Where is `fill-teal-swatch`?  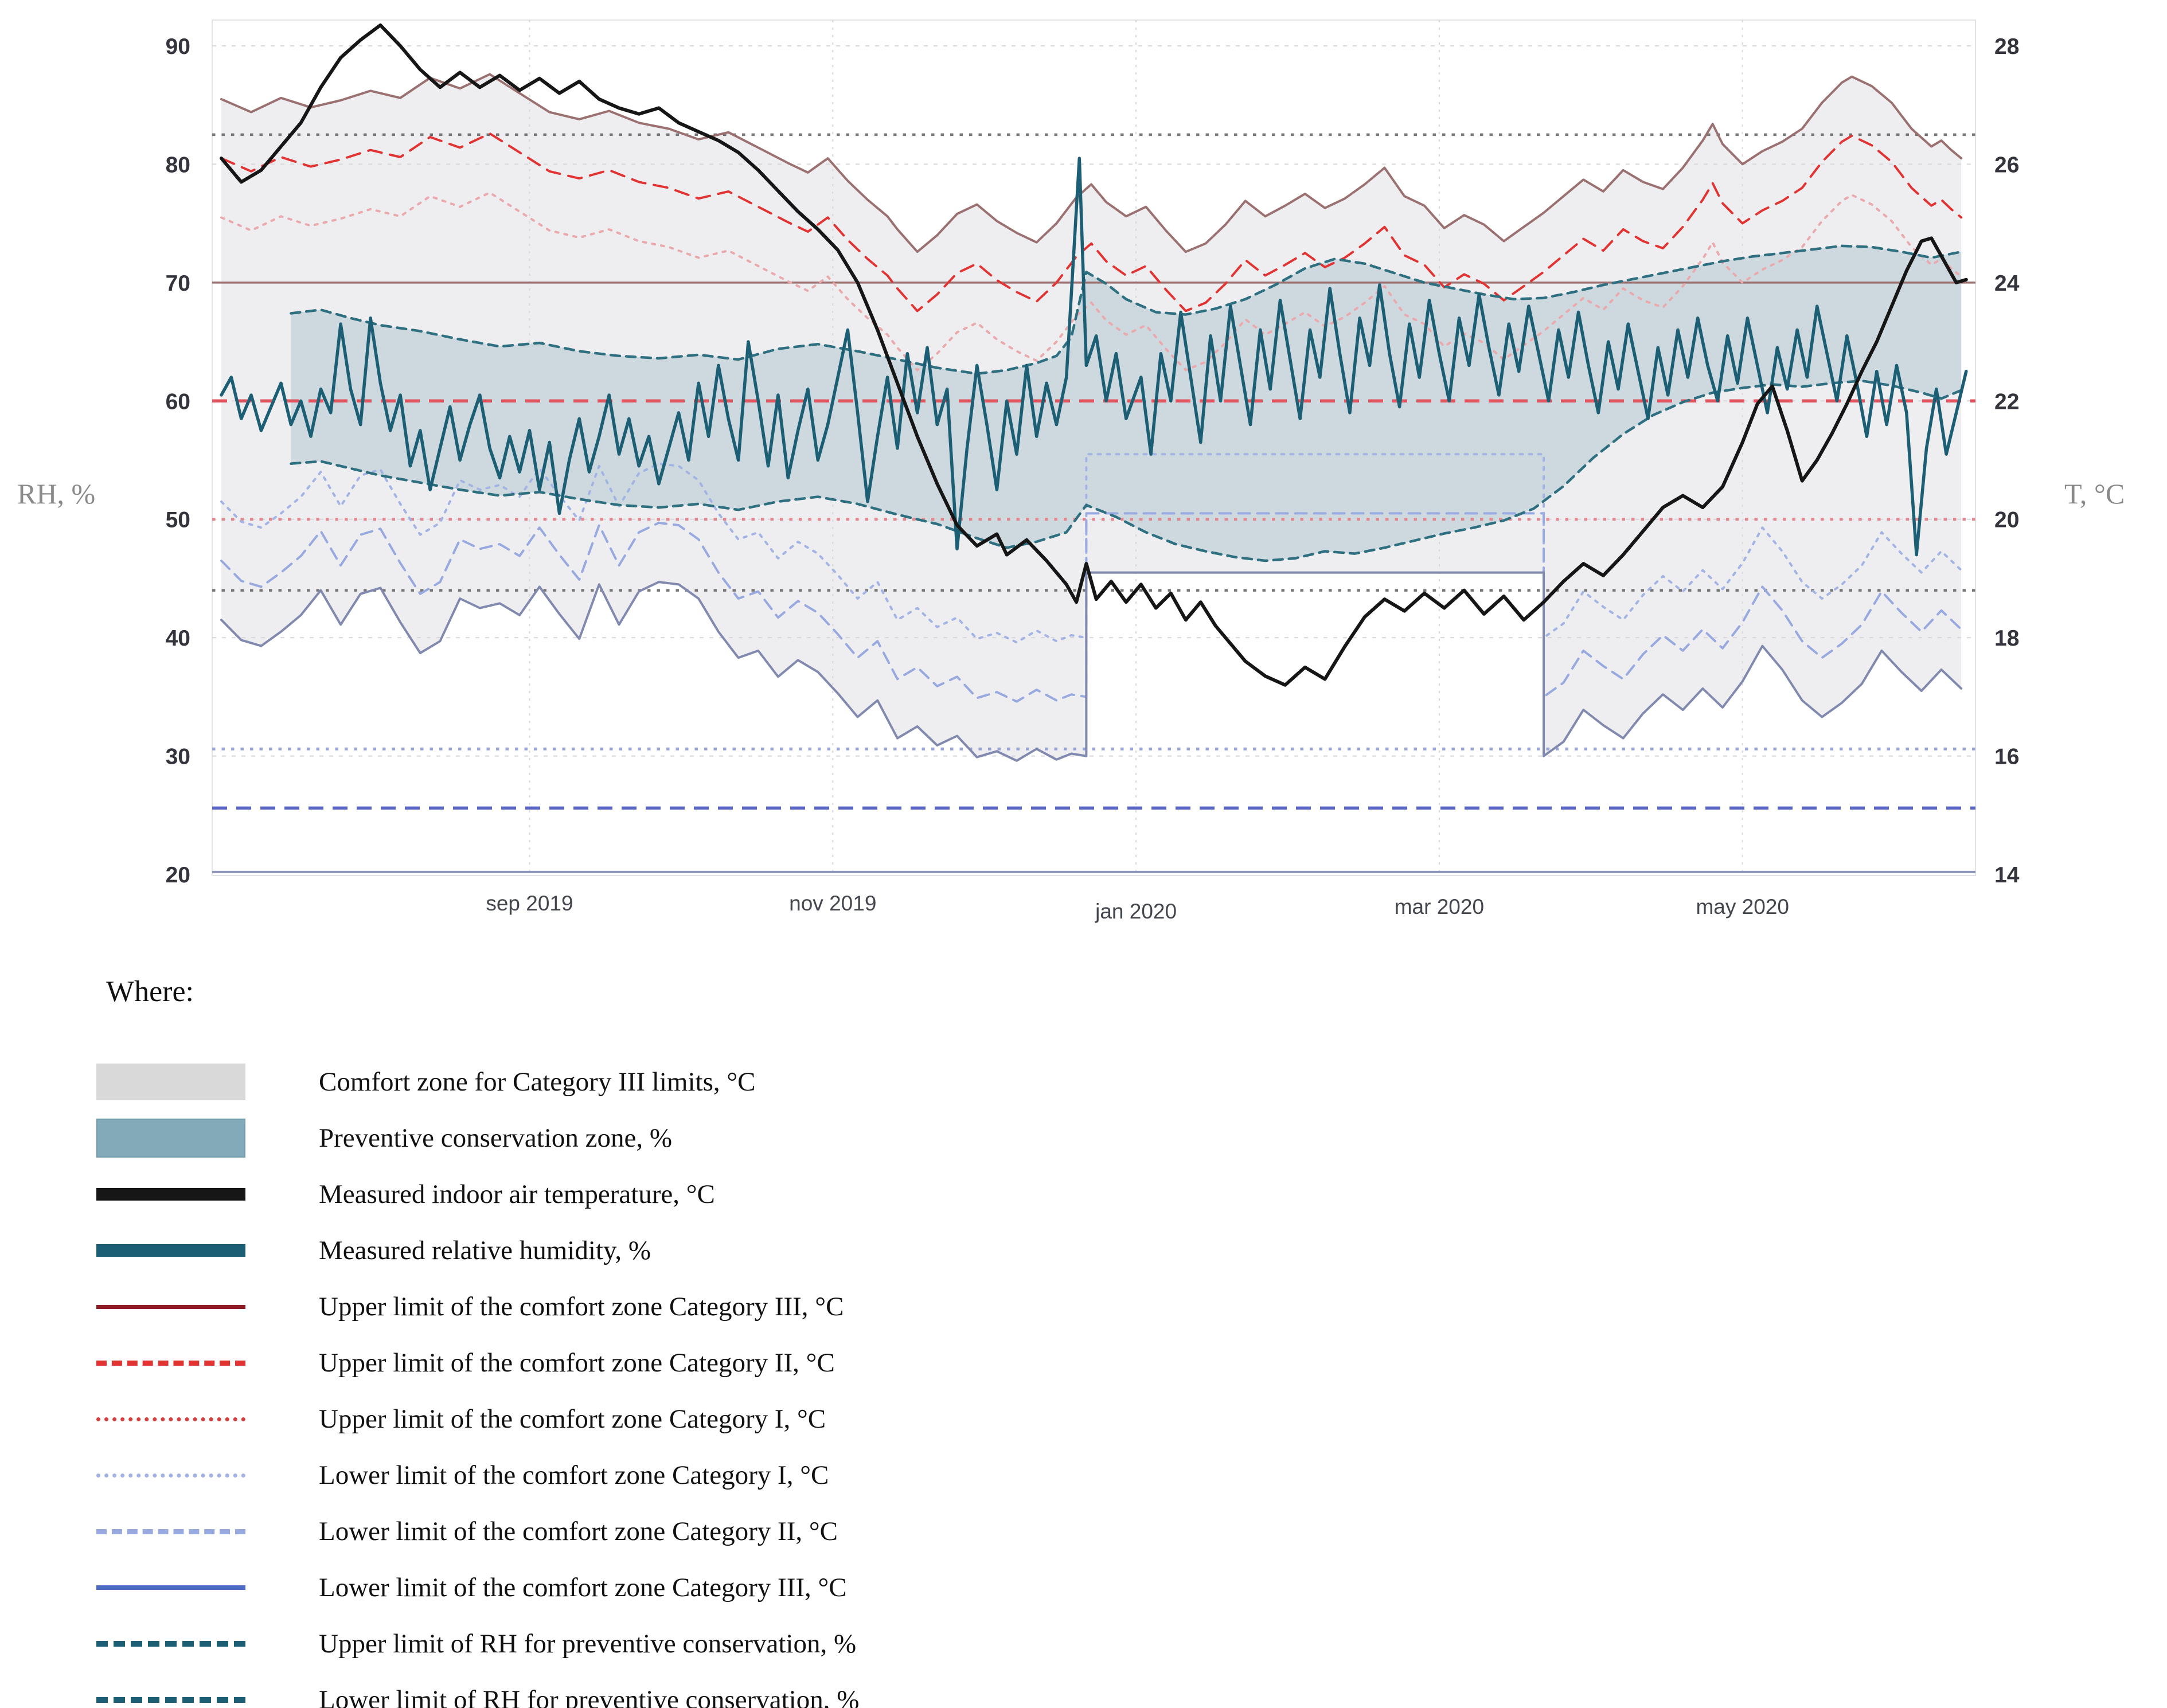 fill-teal-swatch is located at coordinates (170, 1138).